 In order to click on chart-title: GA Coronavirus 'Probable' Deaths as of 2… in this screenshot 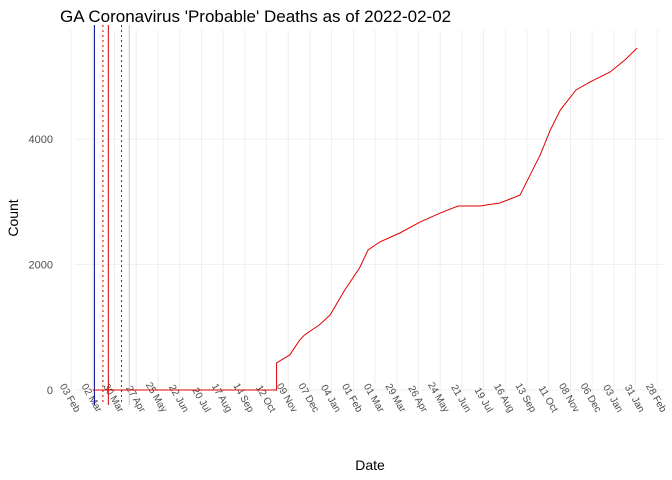, I will do `click(255, 16)`.